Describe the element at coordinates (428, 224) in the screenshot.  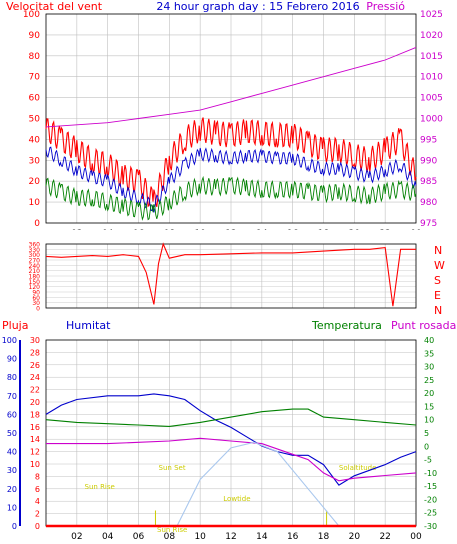
I see `y-right-tick-label: 975` at that location.